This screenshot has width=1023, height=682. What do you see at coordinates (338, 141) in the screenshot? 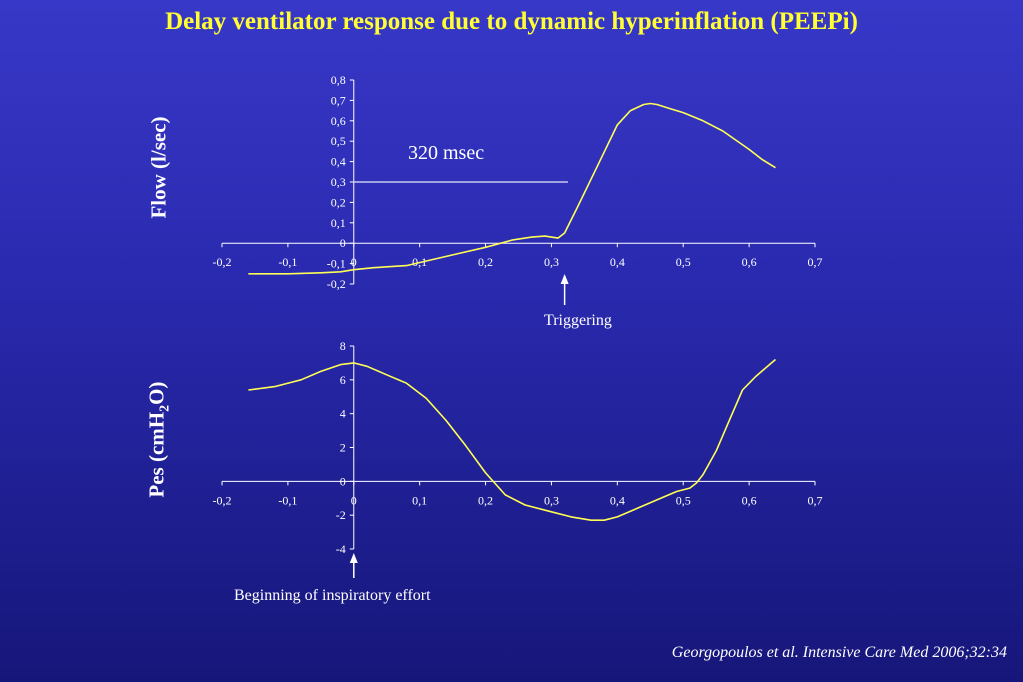
I see `y-tick-label: 0,5` at bounding box center [338, 141].